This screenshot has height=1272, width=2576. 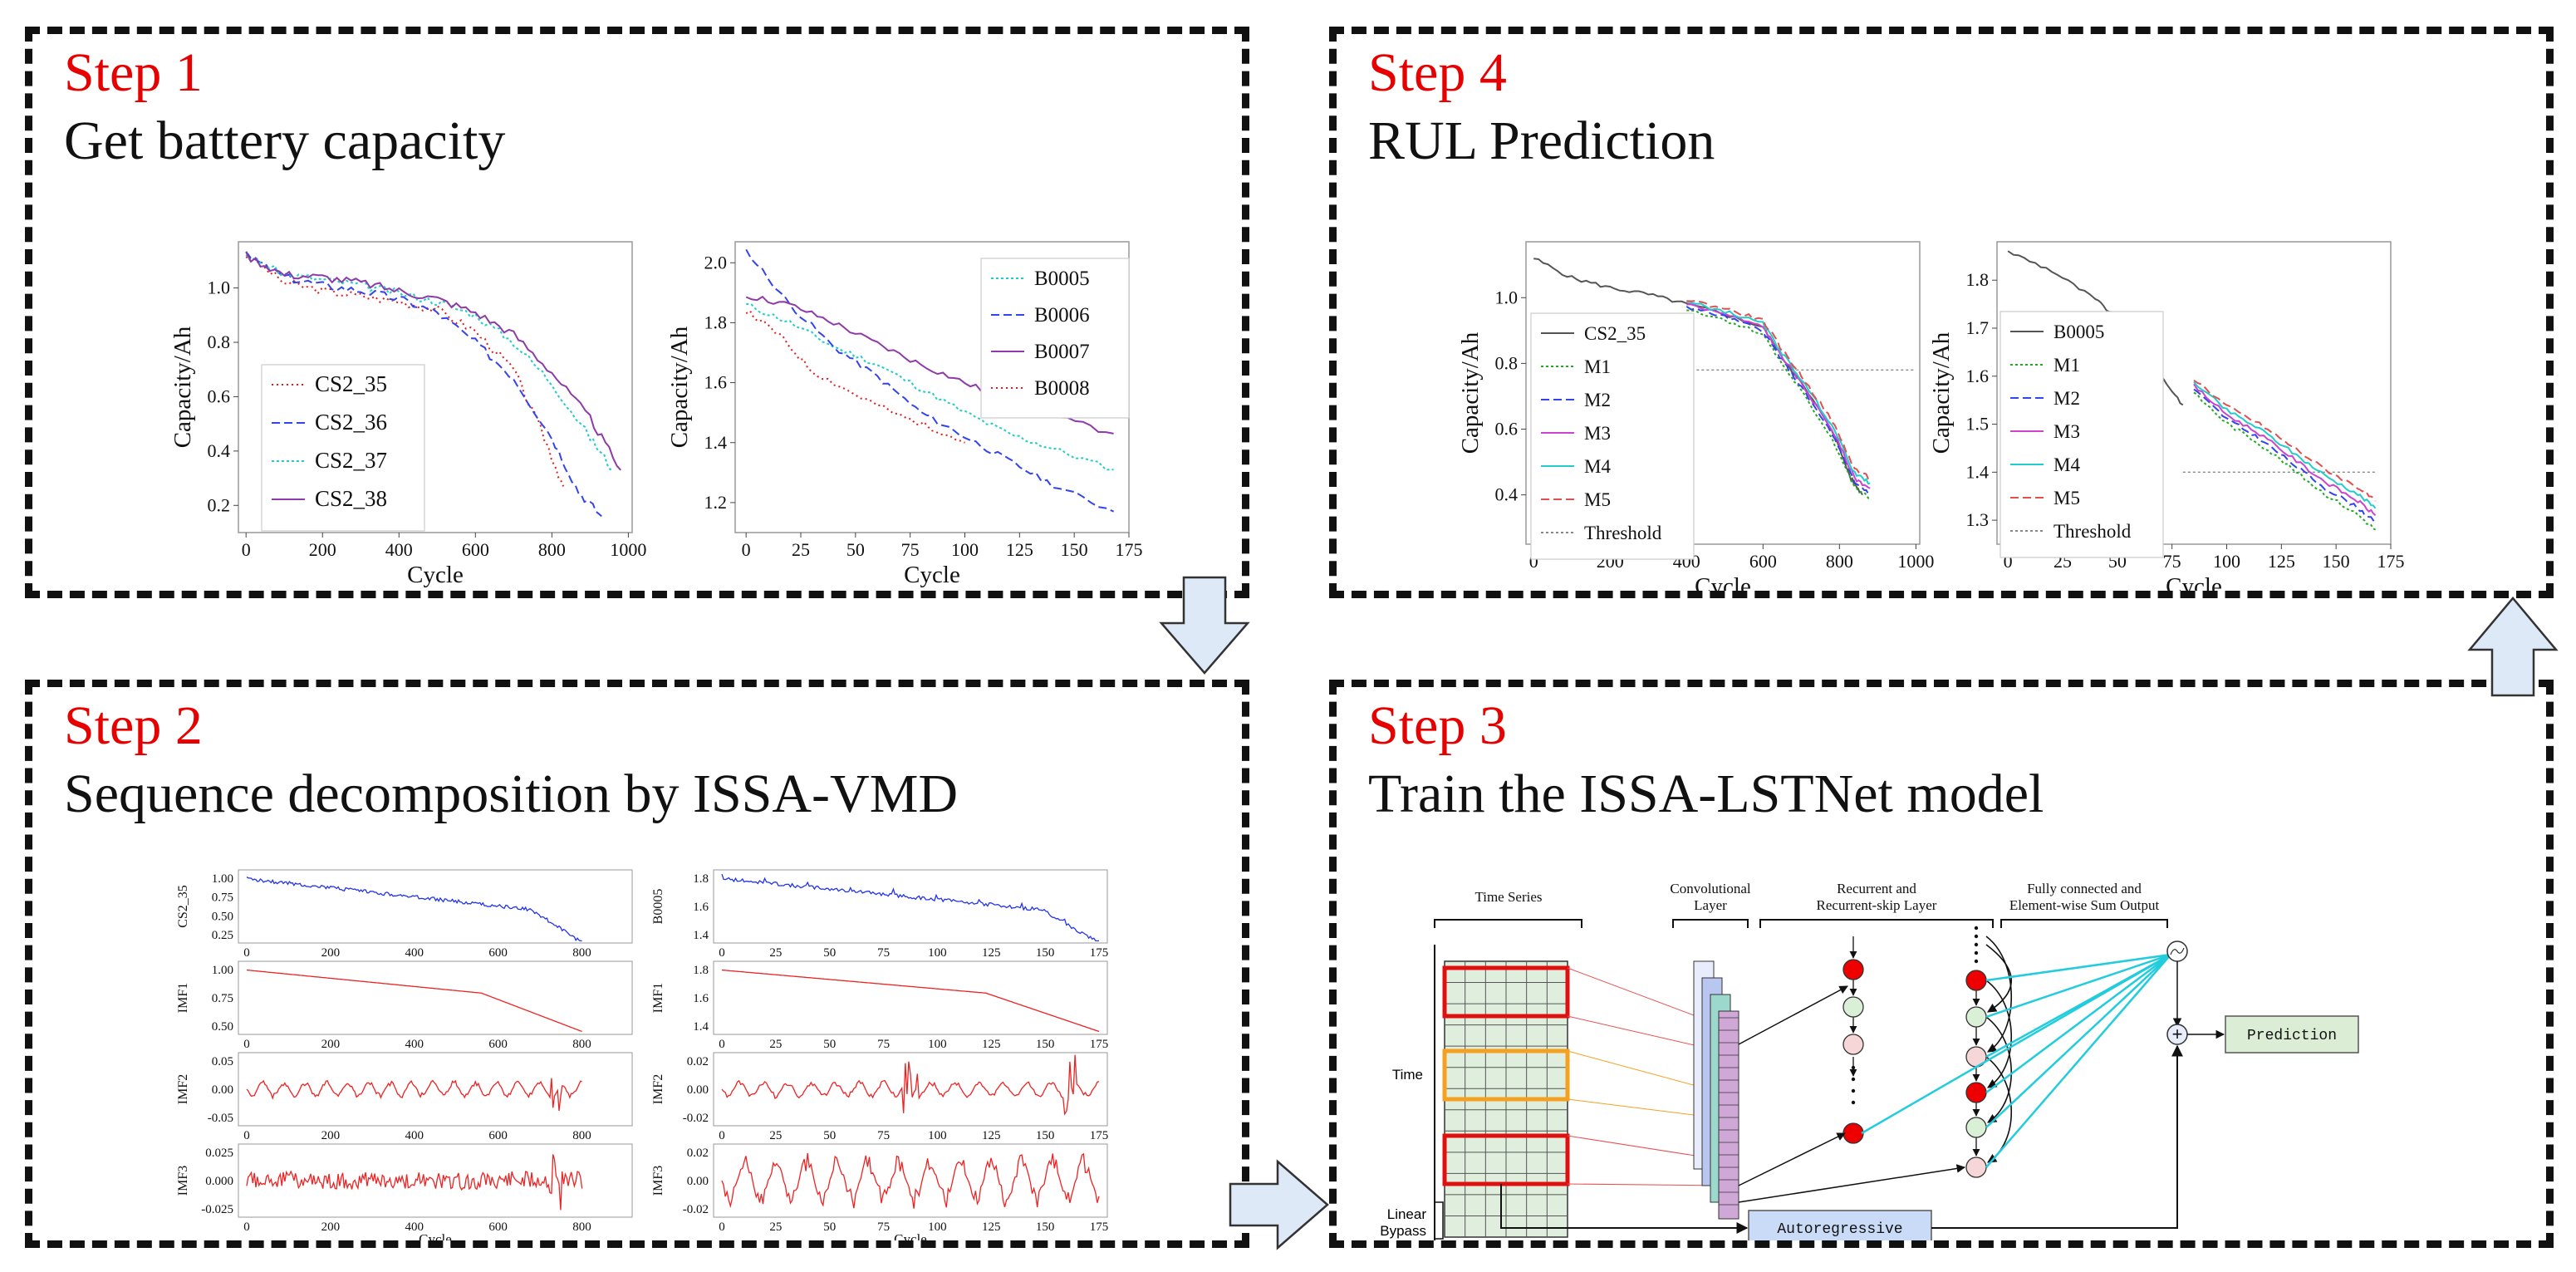 I want to click on y-tick-label: 1.6, so click(x=716, y=383).